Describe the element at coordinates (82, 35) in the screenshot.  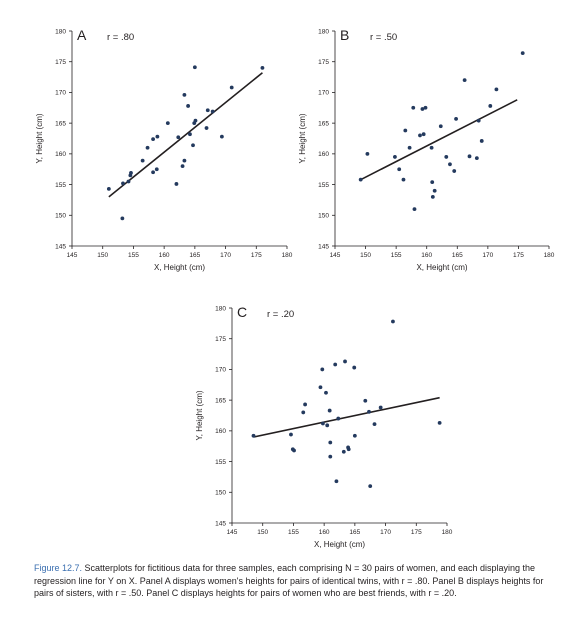
I see `panel-label: A` at that location.